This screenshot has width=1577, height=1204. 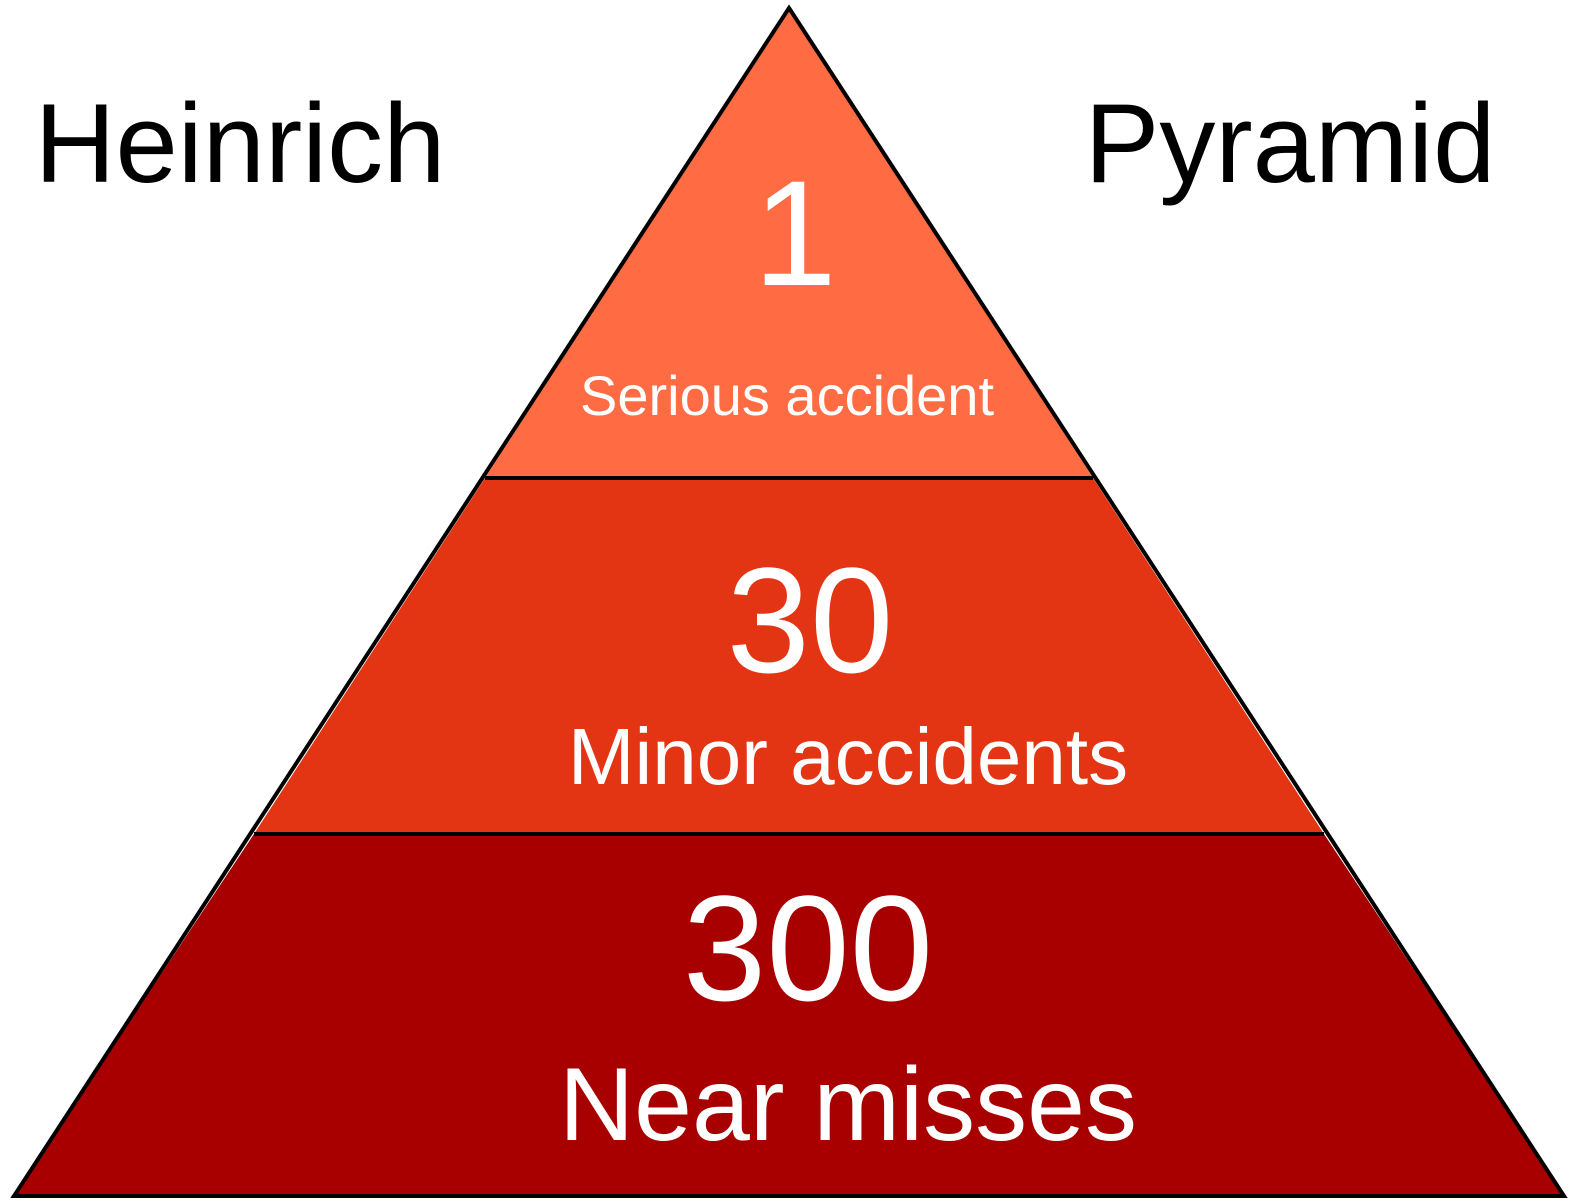 What do you see at coordinates (794, 233) in the screenshot?
I see `tier-top-number: 1` at bounding box center [794, 233].